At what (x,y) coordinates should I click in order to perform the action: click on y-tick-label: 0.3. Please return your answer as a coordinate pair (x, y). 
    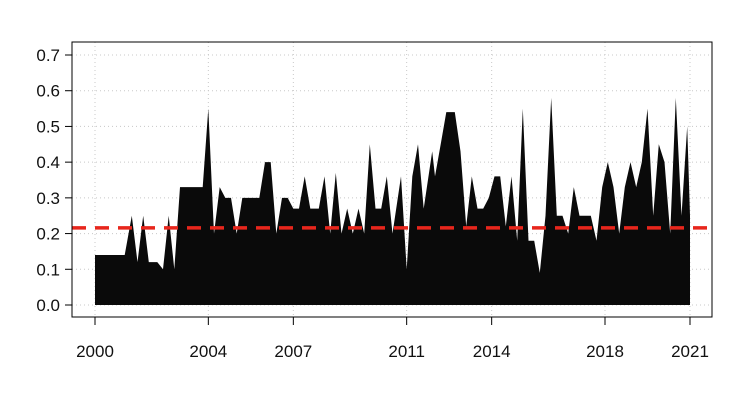
    Looking at the image, I should click on (48, 198).